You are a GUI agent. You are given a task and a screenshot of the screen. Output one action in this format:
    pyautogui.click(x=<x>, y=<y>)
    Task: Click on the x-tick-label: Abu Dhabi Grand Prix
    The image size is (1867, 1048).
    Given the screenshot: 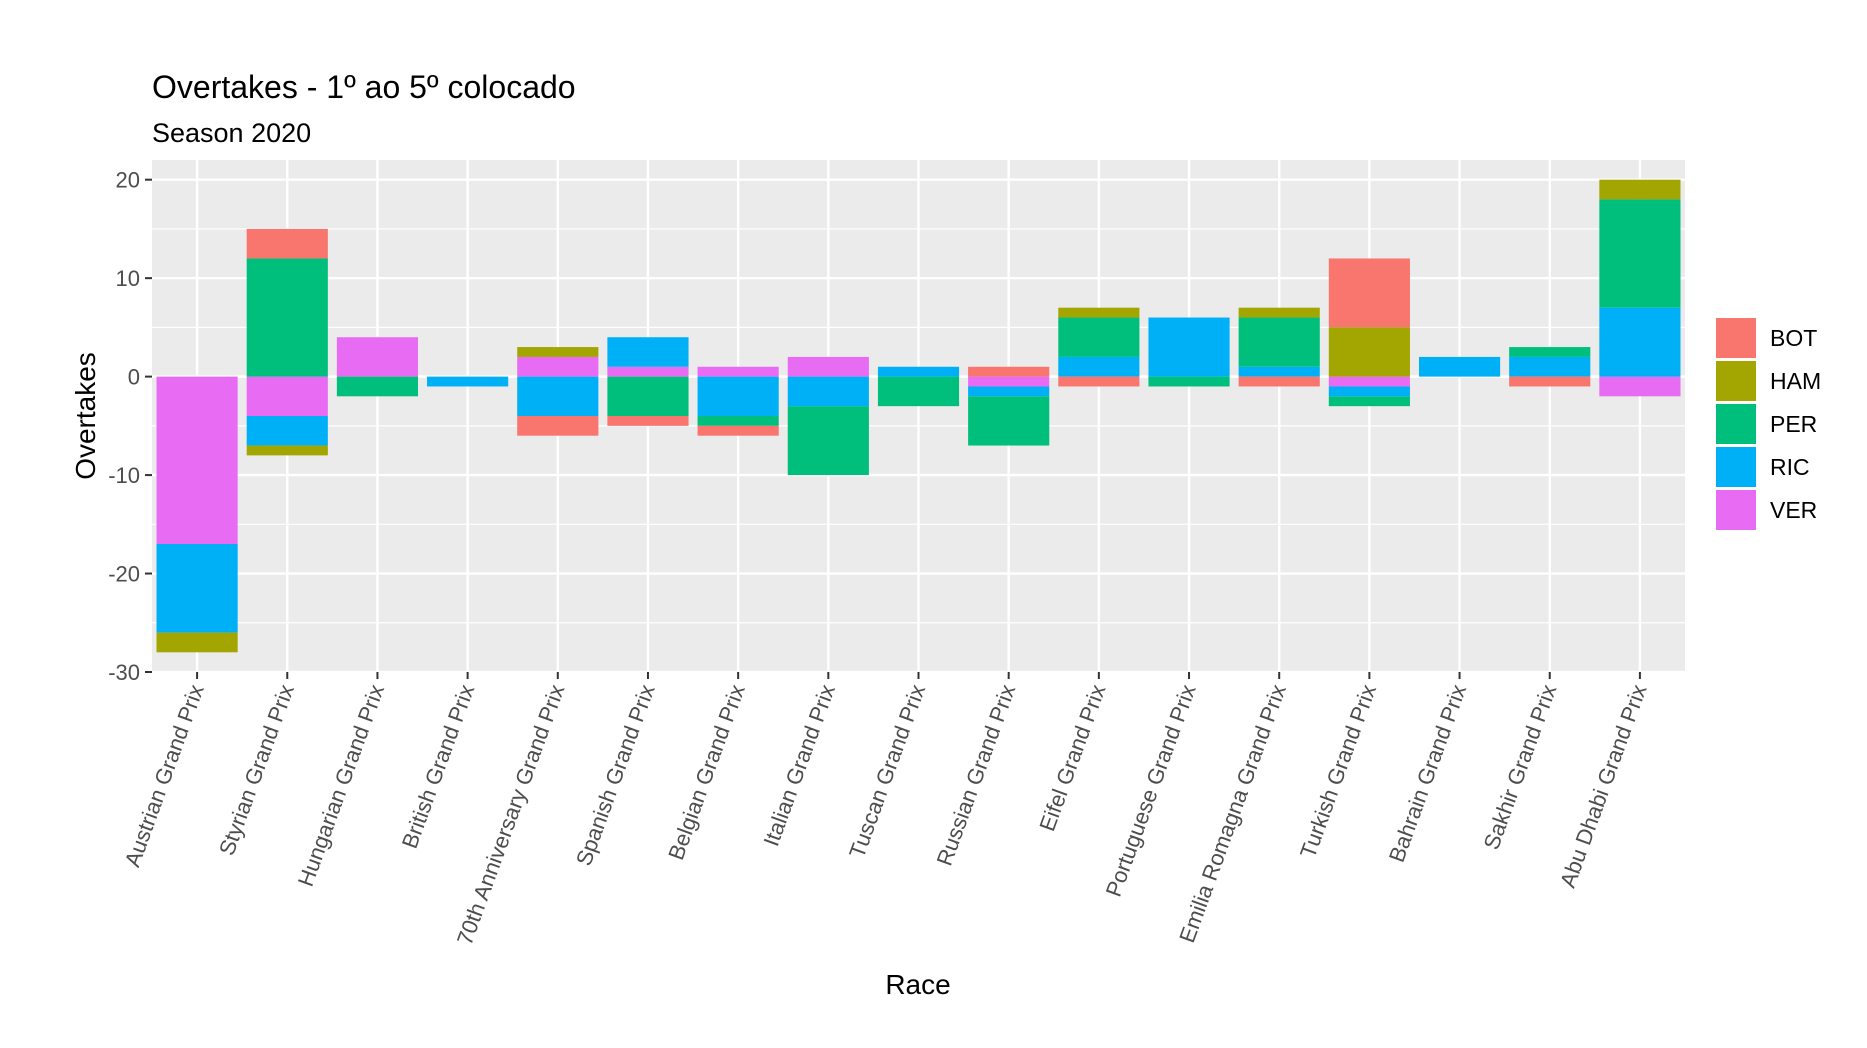 What is the action you would take?
    pyautogui.click(x=1603, y=786)
    